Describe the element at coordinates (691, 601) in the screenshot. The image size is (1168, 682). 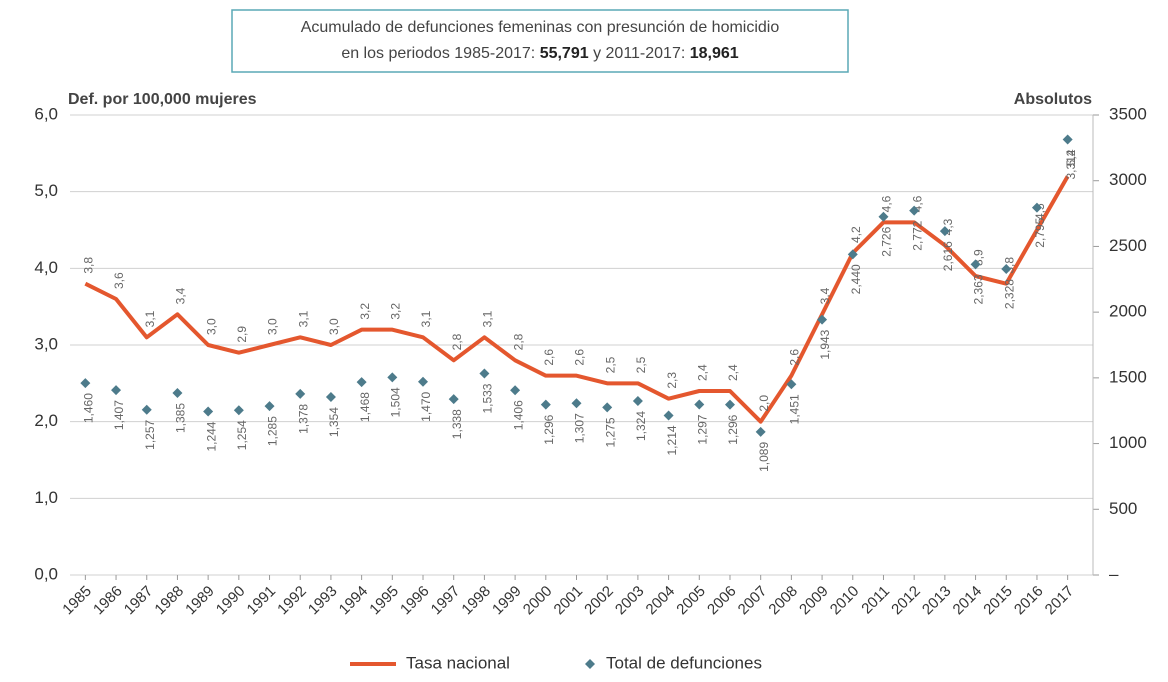
I see `x-tick-label: 2005` at that location.